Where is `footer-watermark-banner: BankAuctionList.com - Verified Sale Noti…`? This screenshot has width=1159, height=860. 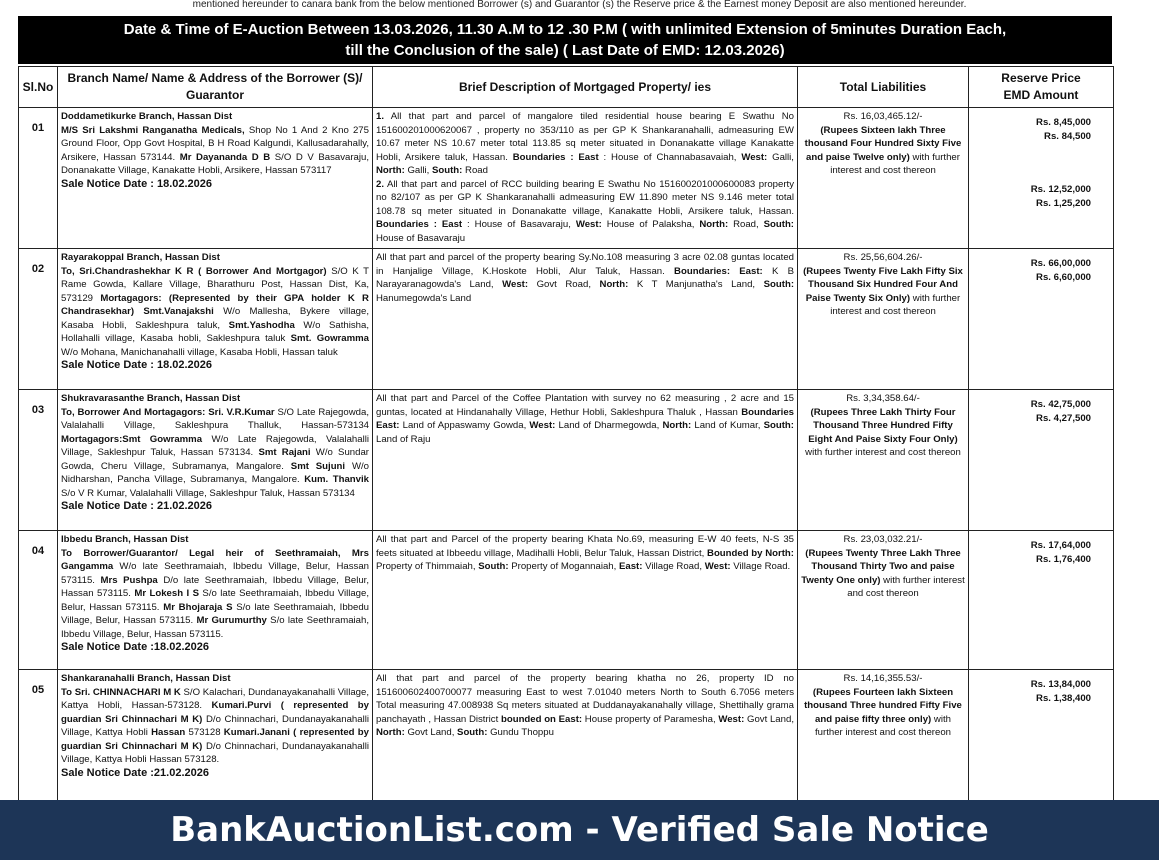 footer-watermark-banner: BankAuctionList.com - Verified Sale Noti… is located at coordinates (579, 830).